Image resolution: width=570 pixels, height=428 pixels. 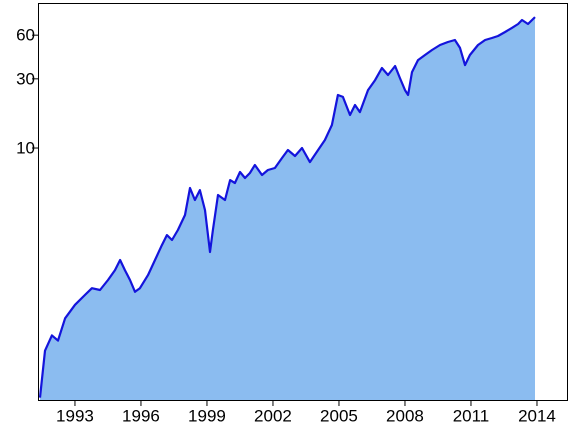 What do you see at coordinates (207, 415) in the screenshot?
I see `x-tick-label: 1999` at bounding box center [207, 415].